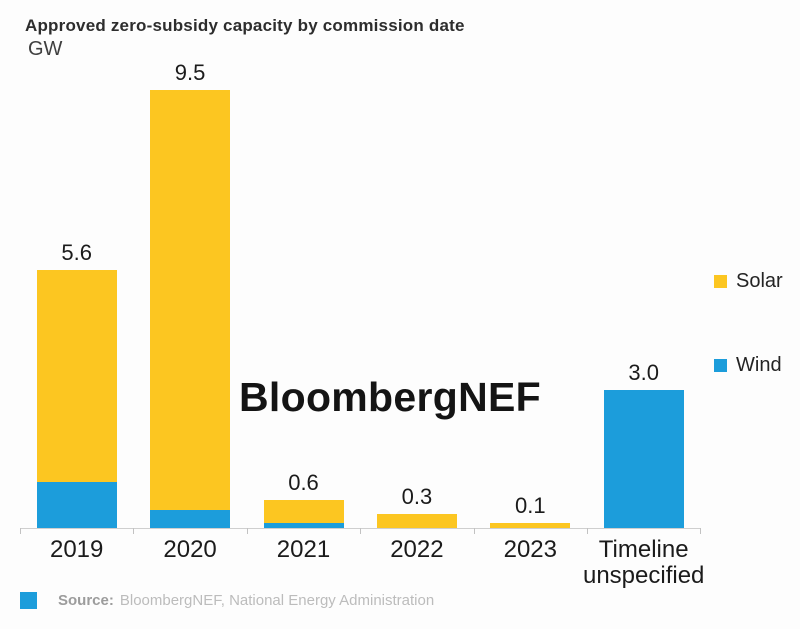 This screenshot has width=800, height=629. What do you see at coordinates (28, 600) in the screenshot?
I see `source-logo-icon` at bounding box center [28, 600].